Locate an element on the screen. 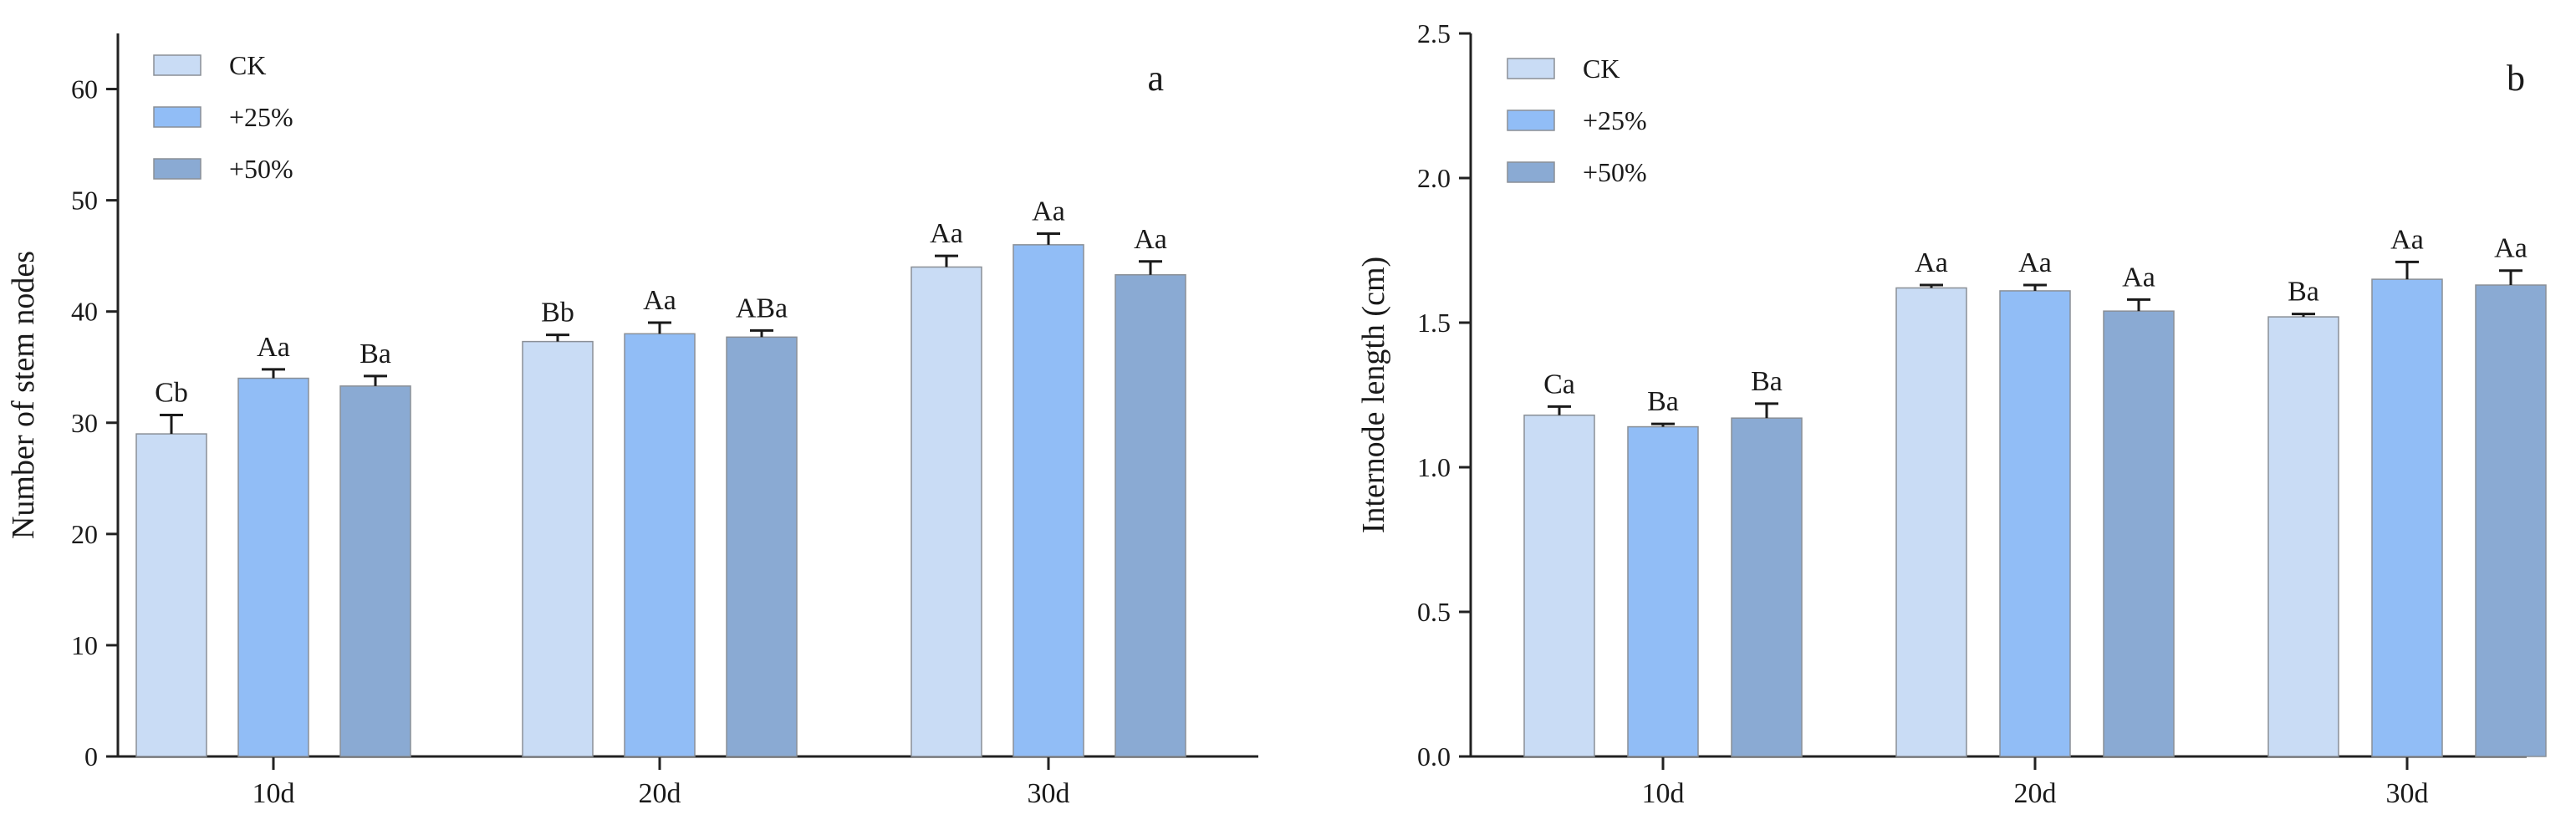 The height and width of the screenshot is (825, 2576). y-tick-label: 20 is located at coordinates (84, 534).